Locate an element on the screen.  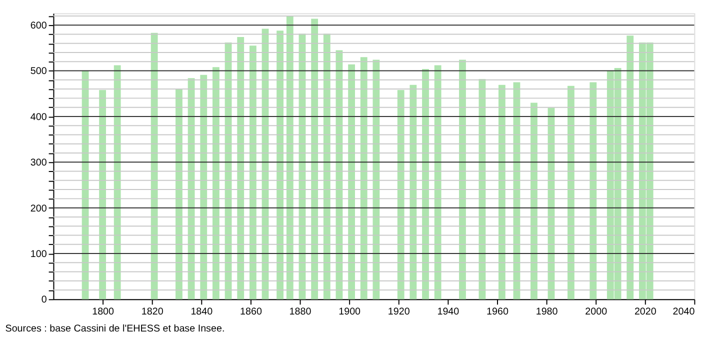
x-tick-label: 2000 is located at coordinates (596, 312).